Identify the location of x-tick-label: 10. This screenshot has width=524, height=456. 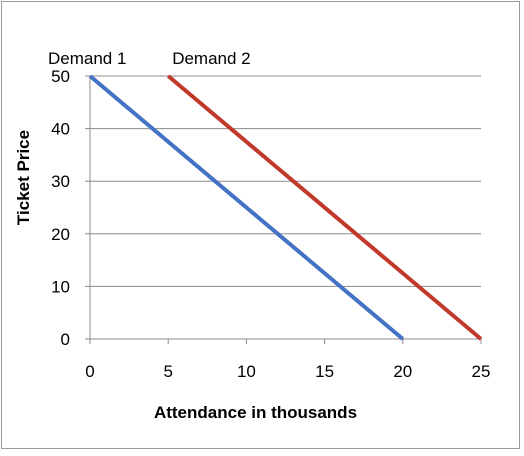
(246, 371).